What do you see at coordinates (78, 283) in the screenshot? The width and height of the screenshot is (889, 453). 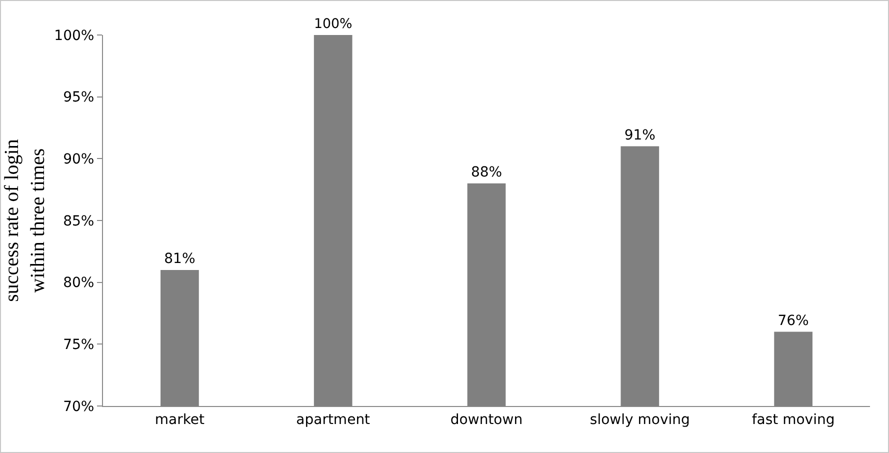 I see `y-tick-label: 80%` at bounding box center [78, 283].